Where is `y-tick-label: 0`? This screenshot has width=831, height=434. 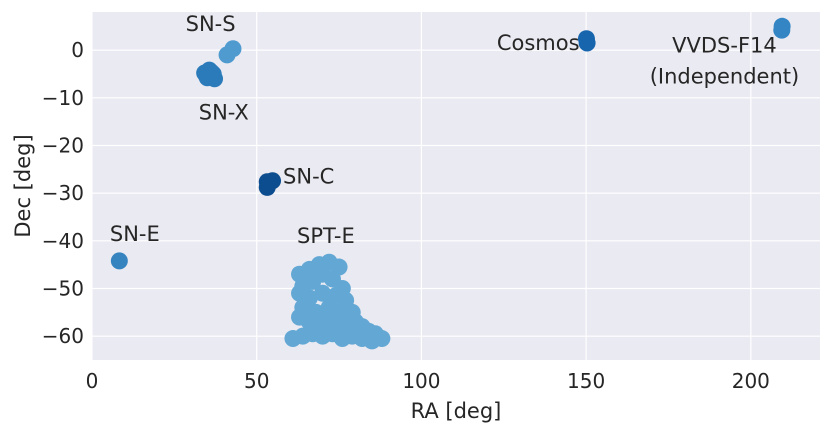 y-tick-label: 0 is located at coordinates (77, 50).